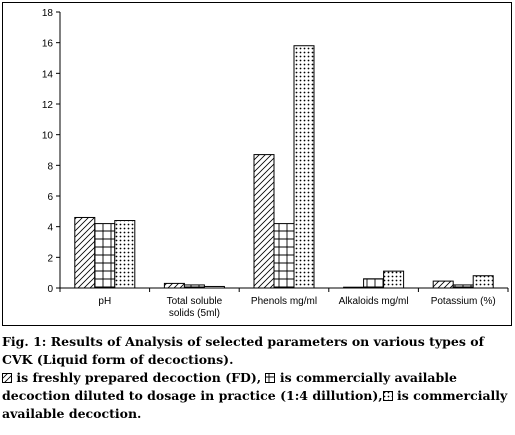 Image resolution: width=515 pixels, height=435 pixels. I want to click on y-tick-label: 6, so click(50, 197).